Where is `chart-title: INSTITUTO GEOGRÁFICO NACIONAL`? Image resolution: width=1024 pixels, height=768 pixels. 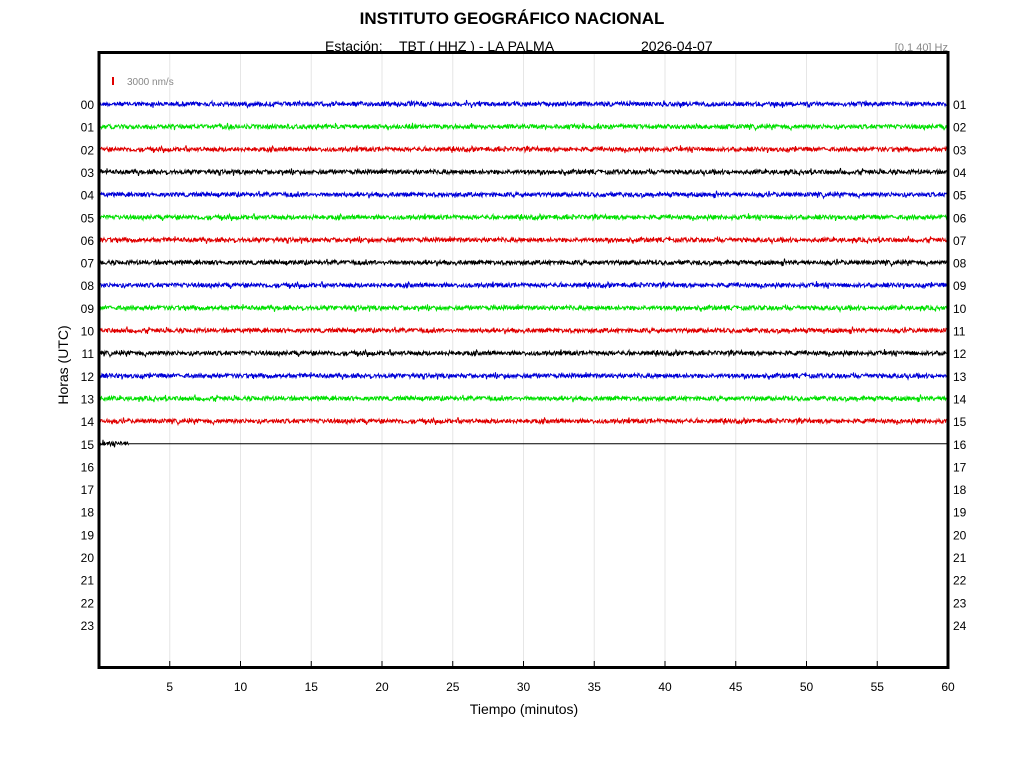 chart-title: INSTITUTO GEOGRÁFICO NACIONAL is located at coordinates (512, 18).